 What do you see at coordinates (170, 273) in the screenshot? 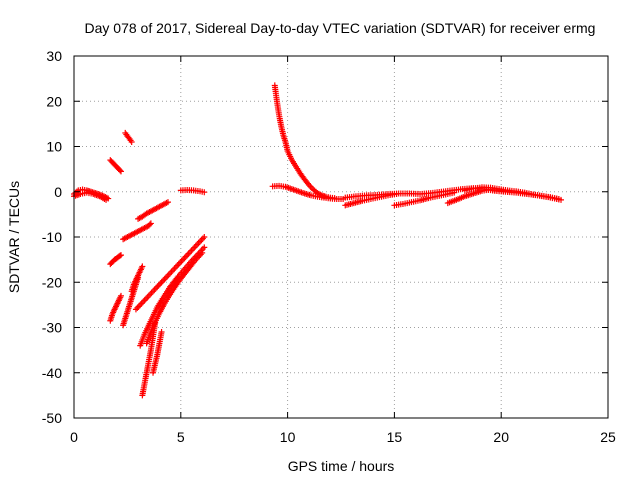
I see `series-arc-h` at bounding box center [170, 273].